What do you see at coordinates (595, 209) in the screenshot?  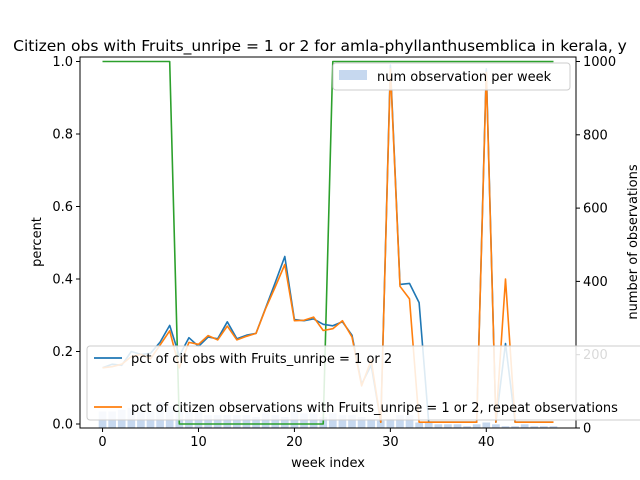 I see `y2-tick-label: 600` at bounding box center [595, 209].